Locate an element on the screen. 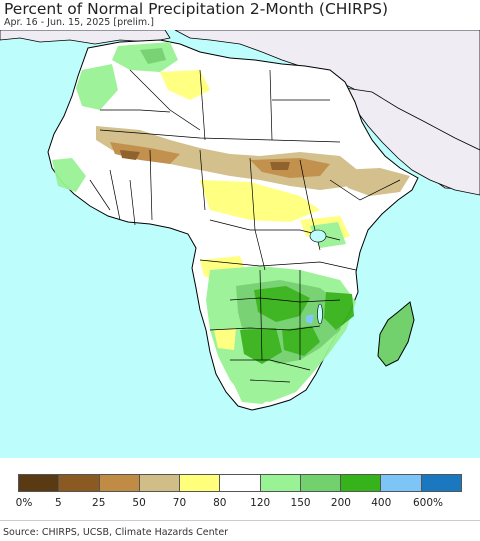  legend-label: 150 is located at coordinates (300, 503).